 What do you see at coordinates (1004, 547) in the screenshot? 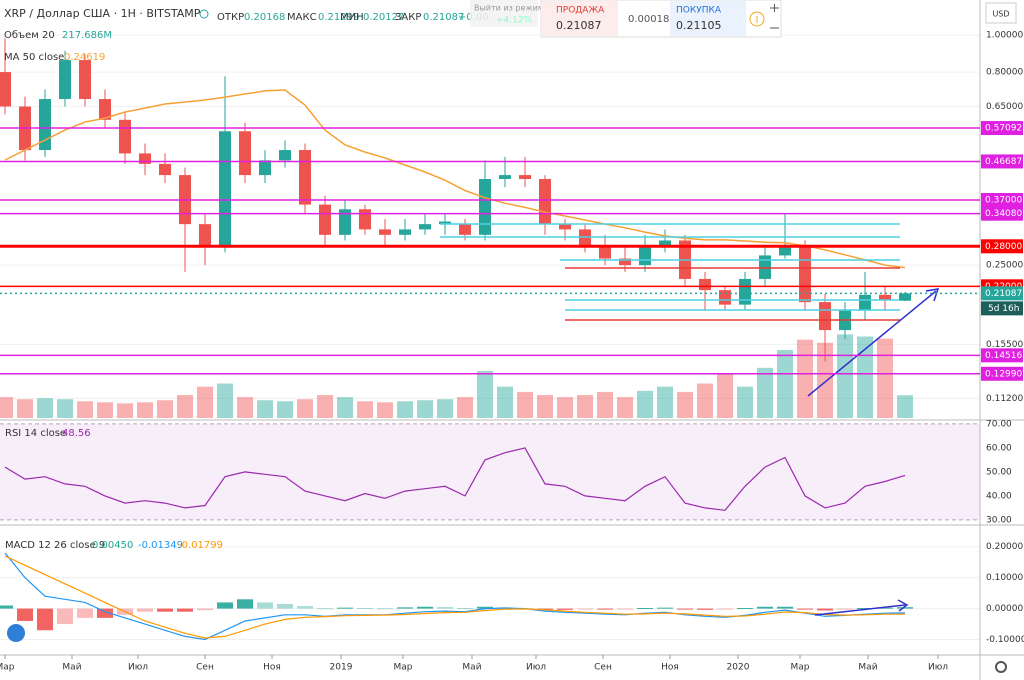
I see `y-tick-label: 0.20000` at bounding box center [1004, 547].